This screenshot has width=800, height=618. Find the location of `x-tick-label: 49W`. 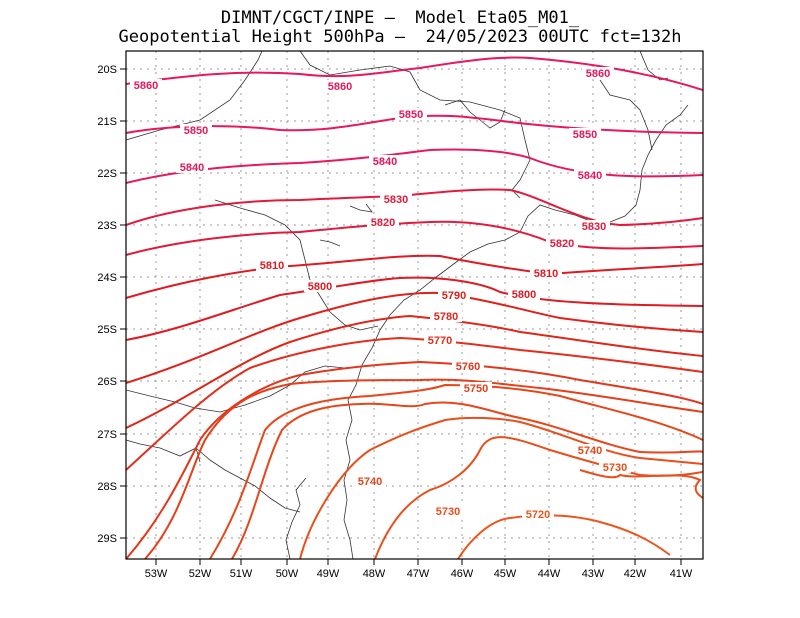

x-tick-label: 49W is located at coordinates (328, 574).